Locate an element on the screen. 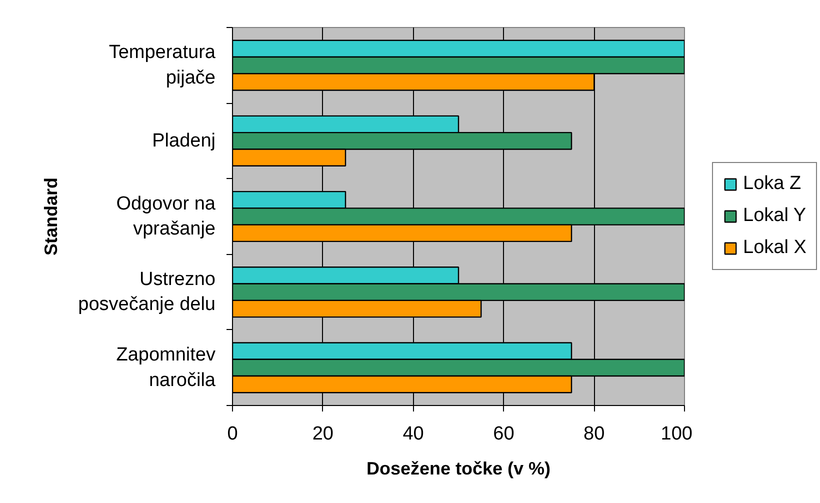 The image size is (820, 503). x-axis-title: Dosežene točke (v %) is located at coordinates (458, 468).